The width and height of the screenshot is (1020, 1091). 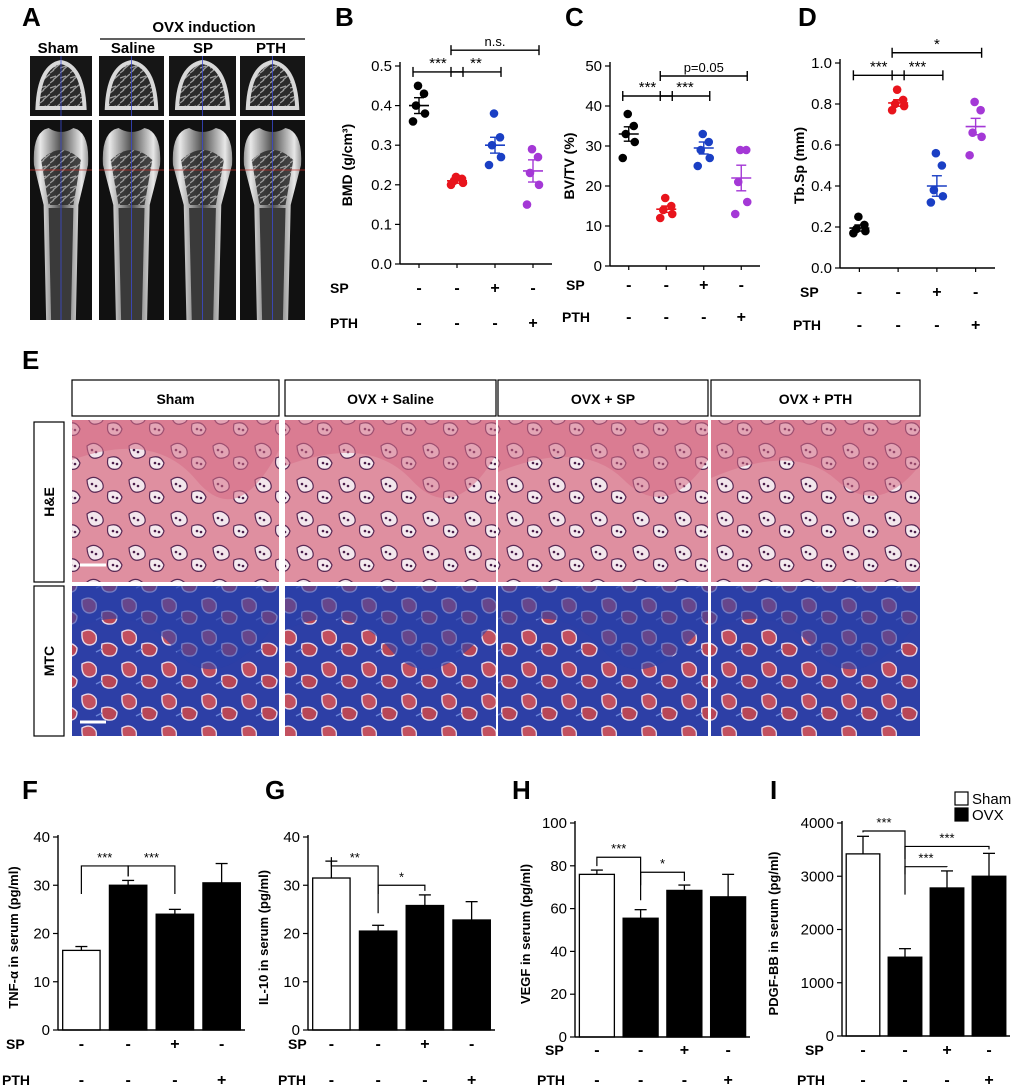 I want to click on y-tick-label-C-1: 10, so click(x=593, y=226).